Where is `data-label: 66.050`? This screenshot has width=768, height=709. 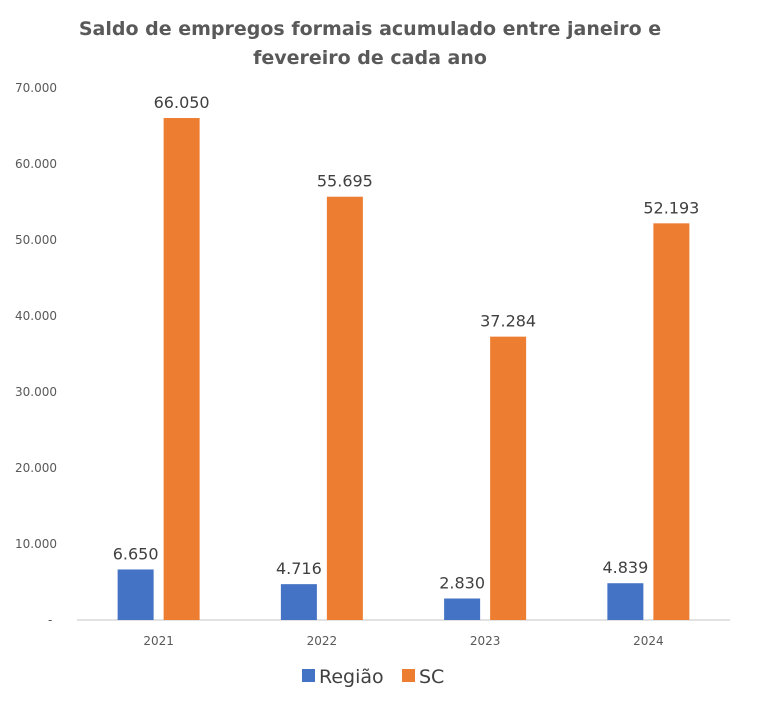
data-label: 66.050 is located at coordinates (182, 102).